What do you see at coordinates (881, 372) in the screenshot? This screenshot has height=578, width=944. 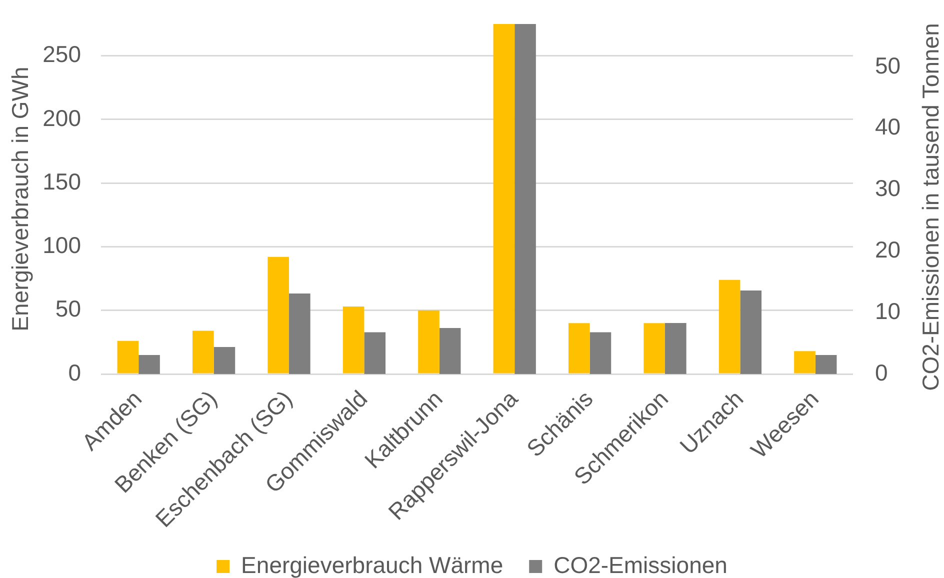 I see `y2-tick-label: 0` at bounding box center [881, 372].